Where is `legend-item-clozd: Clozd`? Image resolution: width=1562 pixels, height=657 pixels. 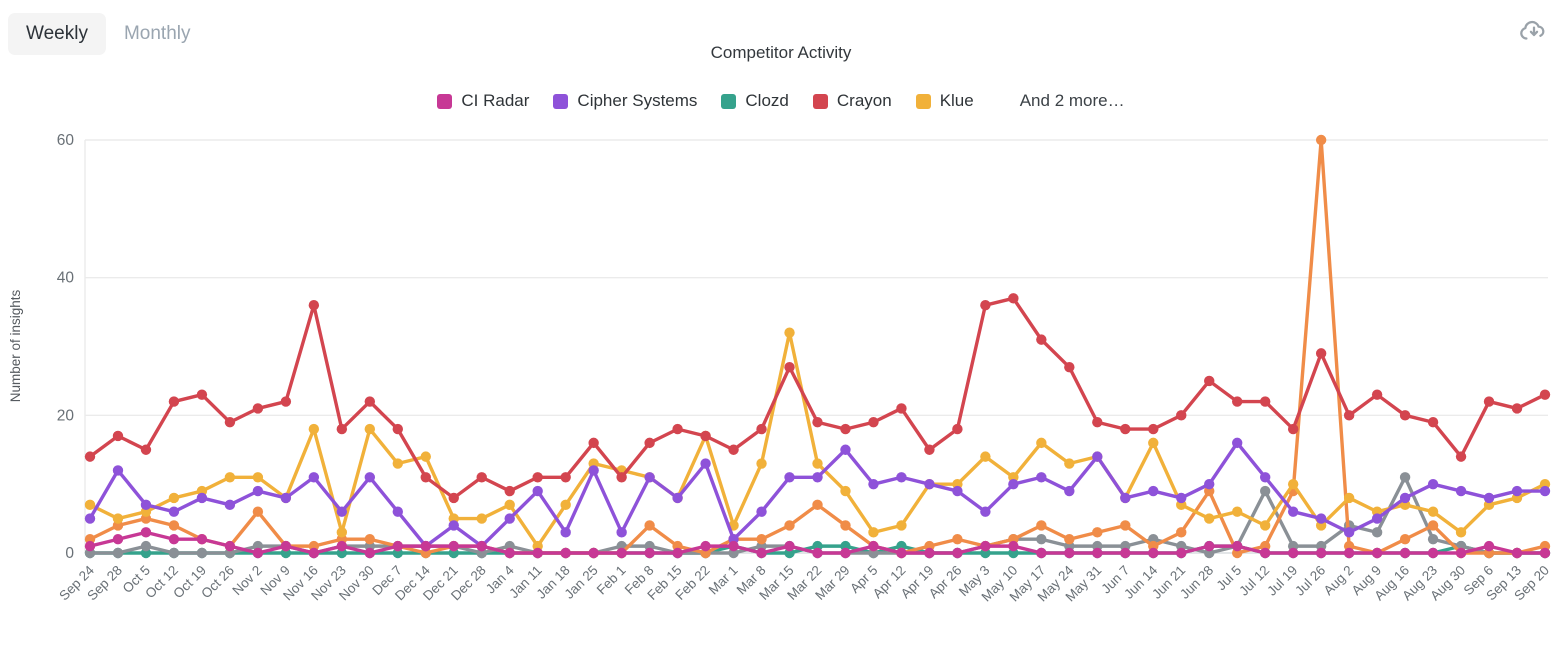
legend-item-clozd: Clozd is located at coordinates (755, 101).